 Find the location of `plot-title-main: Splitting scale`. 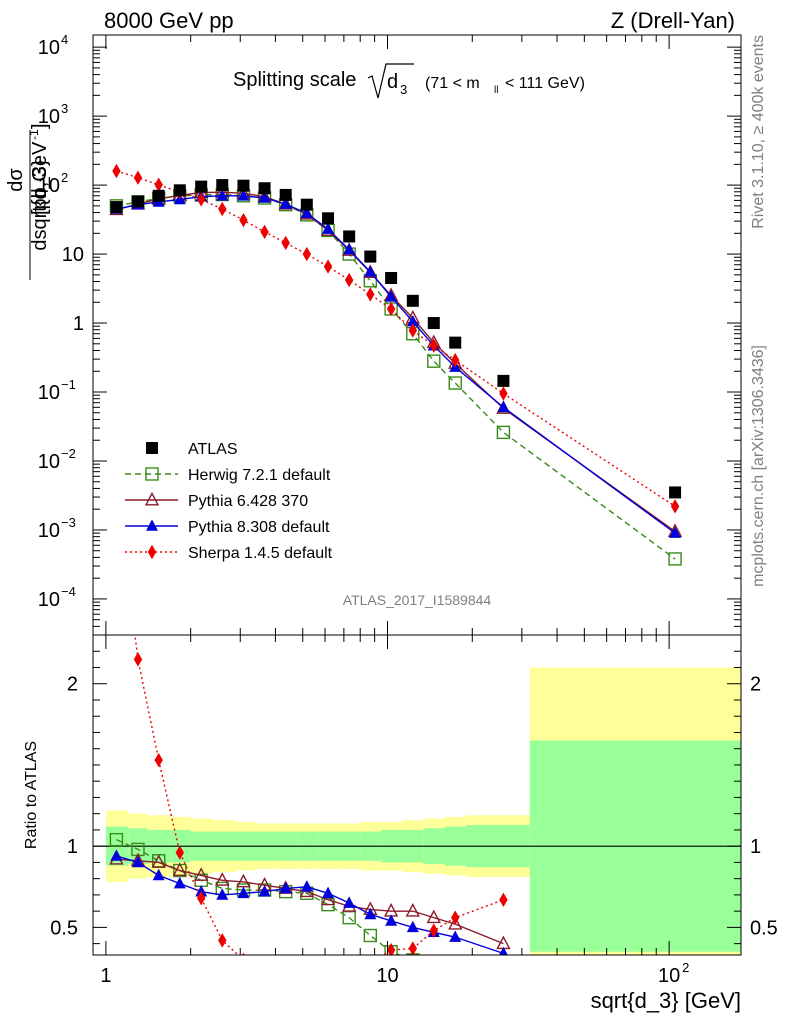

plot-title-main: Splitting scale is located at coordinates (294, 80).